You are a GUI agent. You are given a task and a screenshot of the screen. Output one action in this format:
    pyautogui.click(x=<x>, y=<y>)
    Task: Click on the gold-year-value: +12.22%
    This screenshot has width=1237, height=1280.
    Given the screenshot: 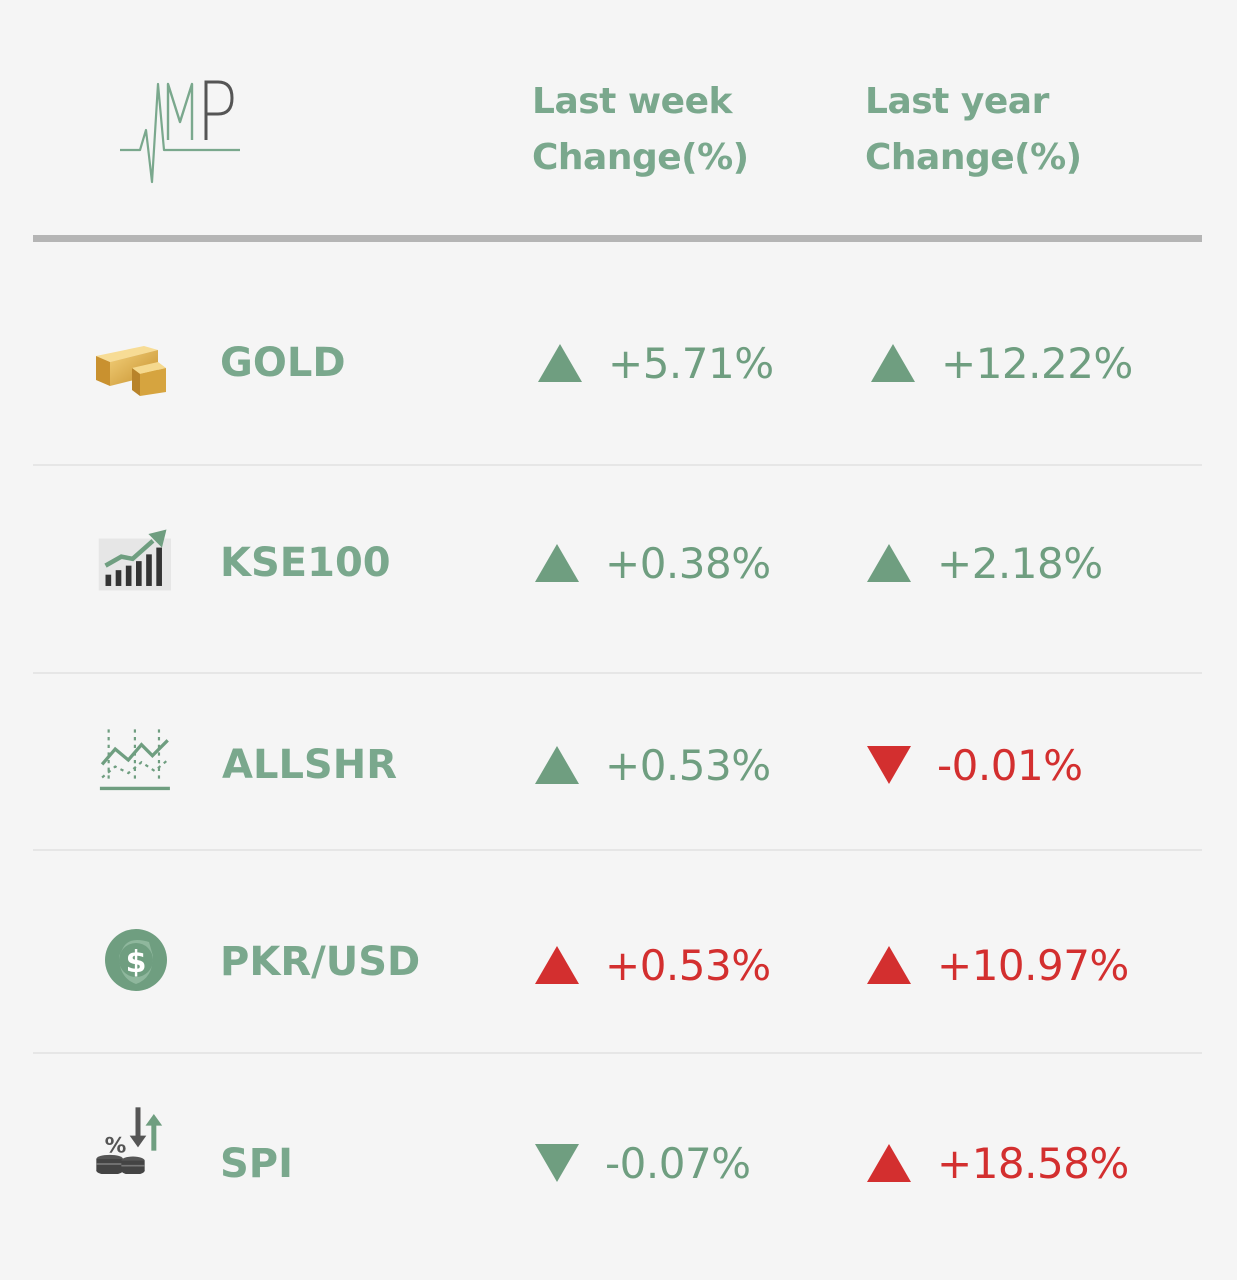 What is the action you would take?
    pyautogui.click(x=1037, y=363)
    